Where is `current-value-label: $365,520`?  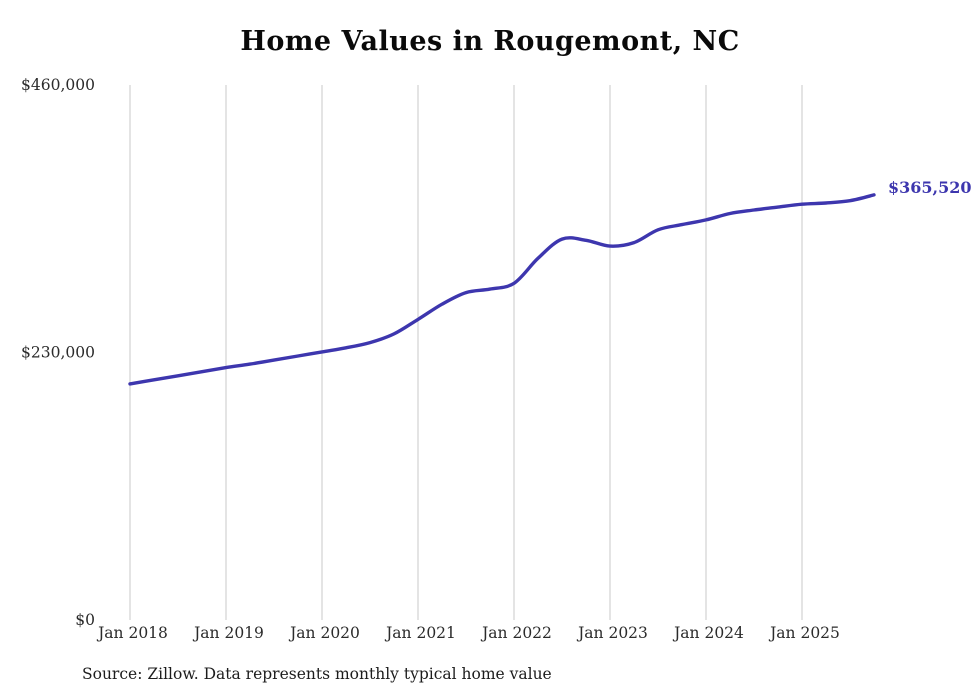
current-value-label: $365,520 is located at coordinates (930, 187).